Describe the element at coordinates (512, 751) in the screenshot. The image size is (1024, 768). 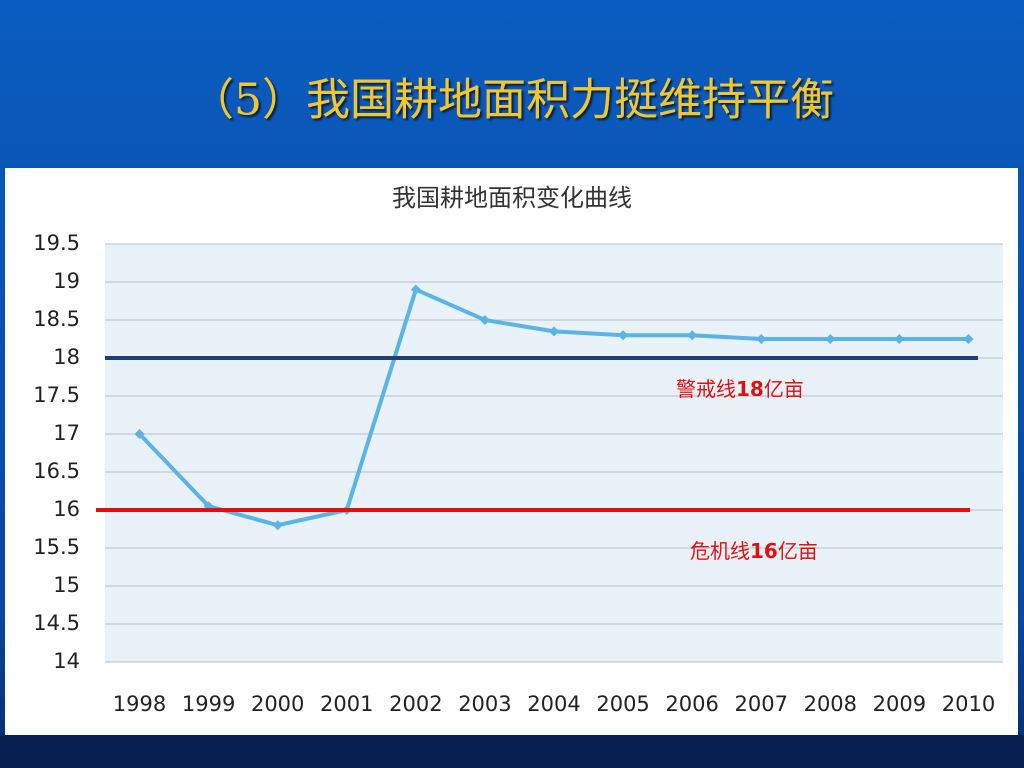
I see `footer-band` at that location.